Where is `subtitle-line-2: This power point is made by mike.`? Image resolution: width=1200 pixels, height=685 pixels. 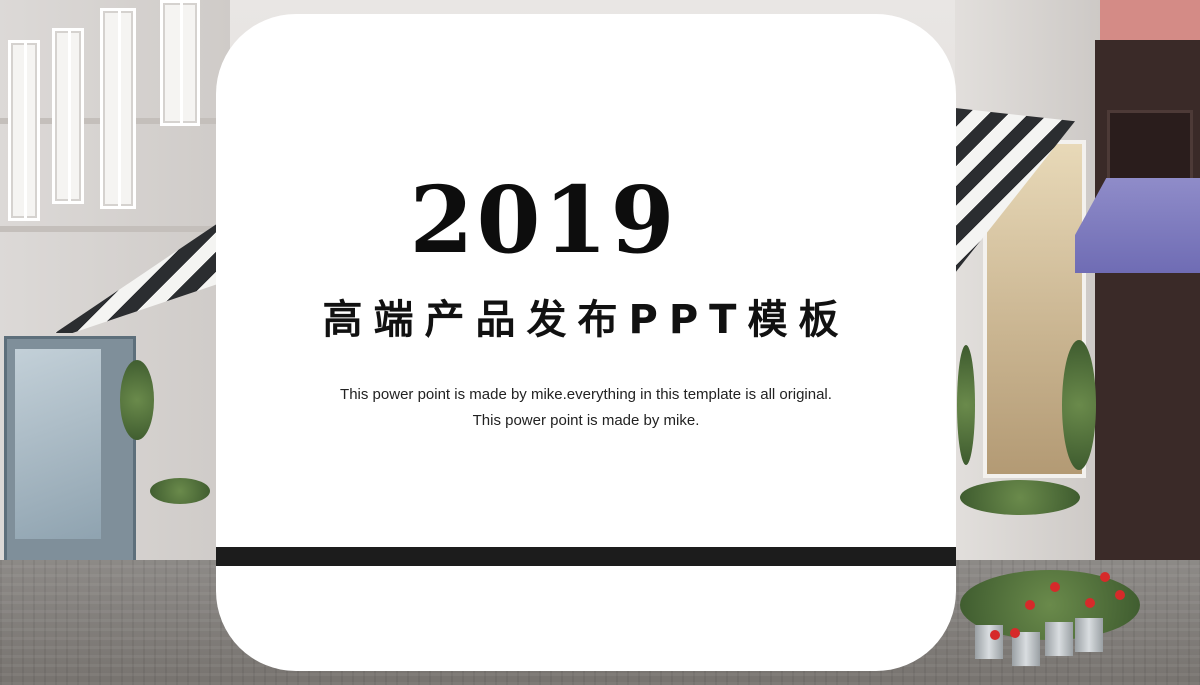
subtitle-line-2: This power point is made by mike. is located at coordinates (586, 420).